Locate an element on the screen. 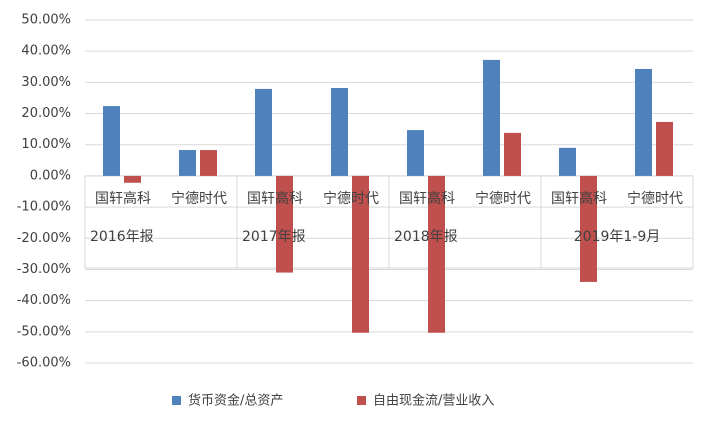 The height and width of the screenshot is (426, 711). y-tick-label: -50.00% is located at coordinates (44, 331).